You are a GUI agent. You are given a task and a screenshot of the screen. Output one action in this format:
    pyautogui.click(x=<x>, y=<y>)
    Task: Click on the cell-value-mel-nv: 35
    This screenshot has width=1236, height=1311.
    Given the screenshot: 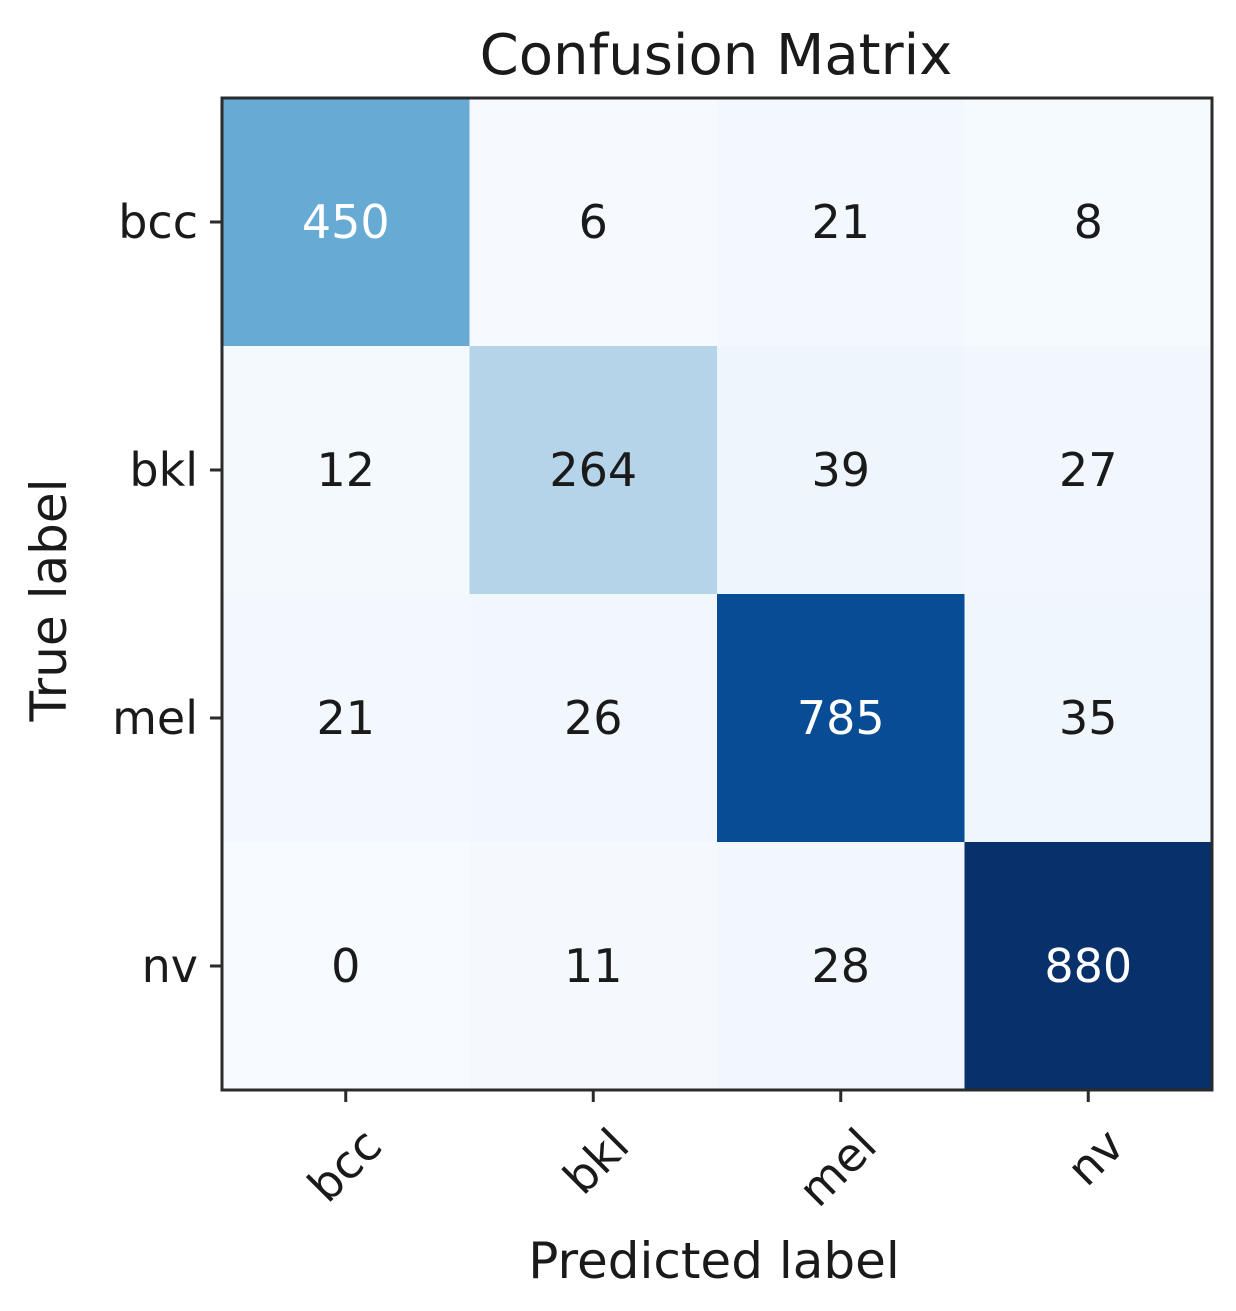 What is the action you would take?
    pyautogui.click(x=1088, y=718)
    